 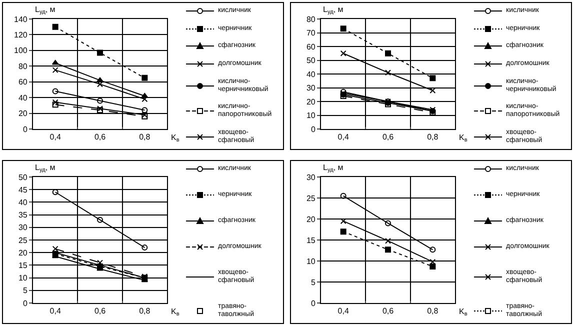 I want to click on y-tick-label: 100, so click(x=21, y=51).